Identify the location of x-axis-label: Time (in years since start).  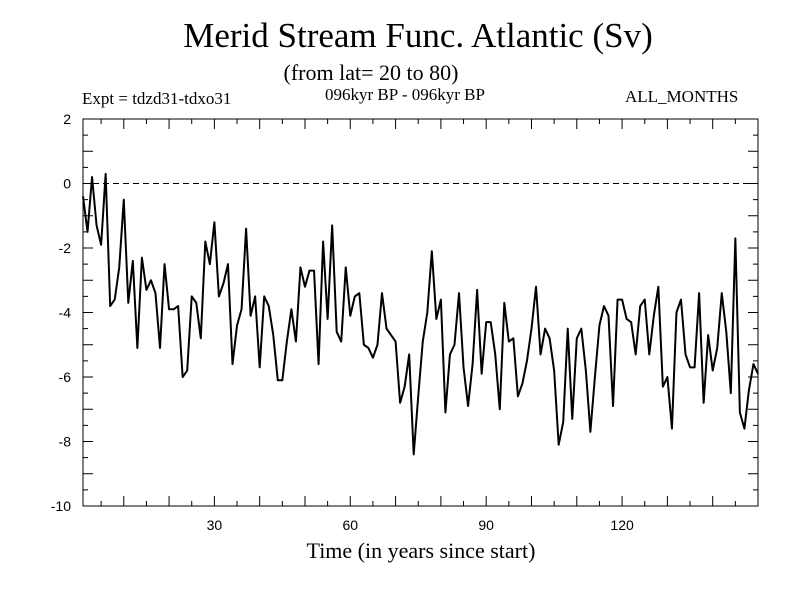
(421, 550).